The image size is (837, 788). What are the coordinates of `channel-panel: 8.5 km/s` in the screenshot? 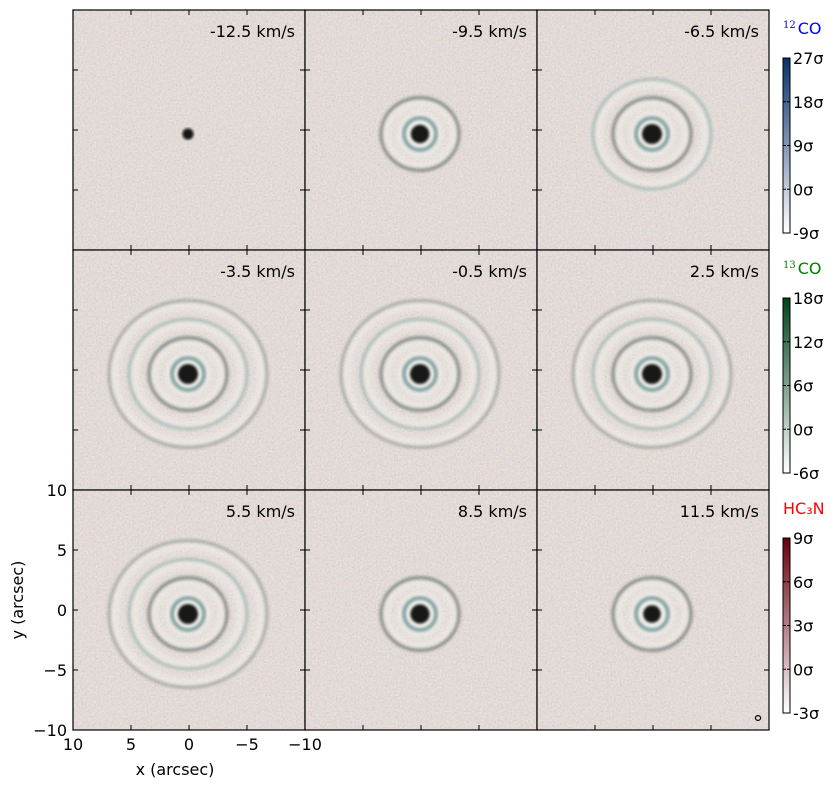 It's located at (421, 610).